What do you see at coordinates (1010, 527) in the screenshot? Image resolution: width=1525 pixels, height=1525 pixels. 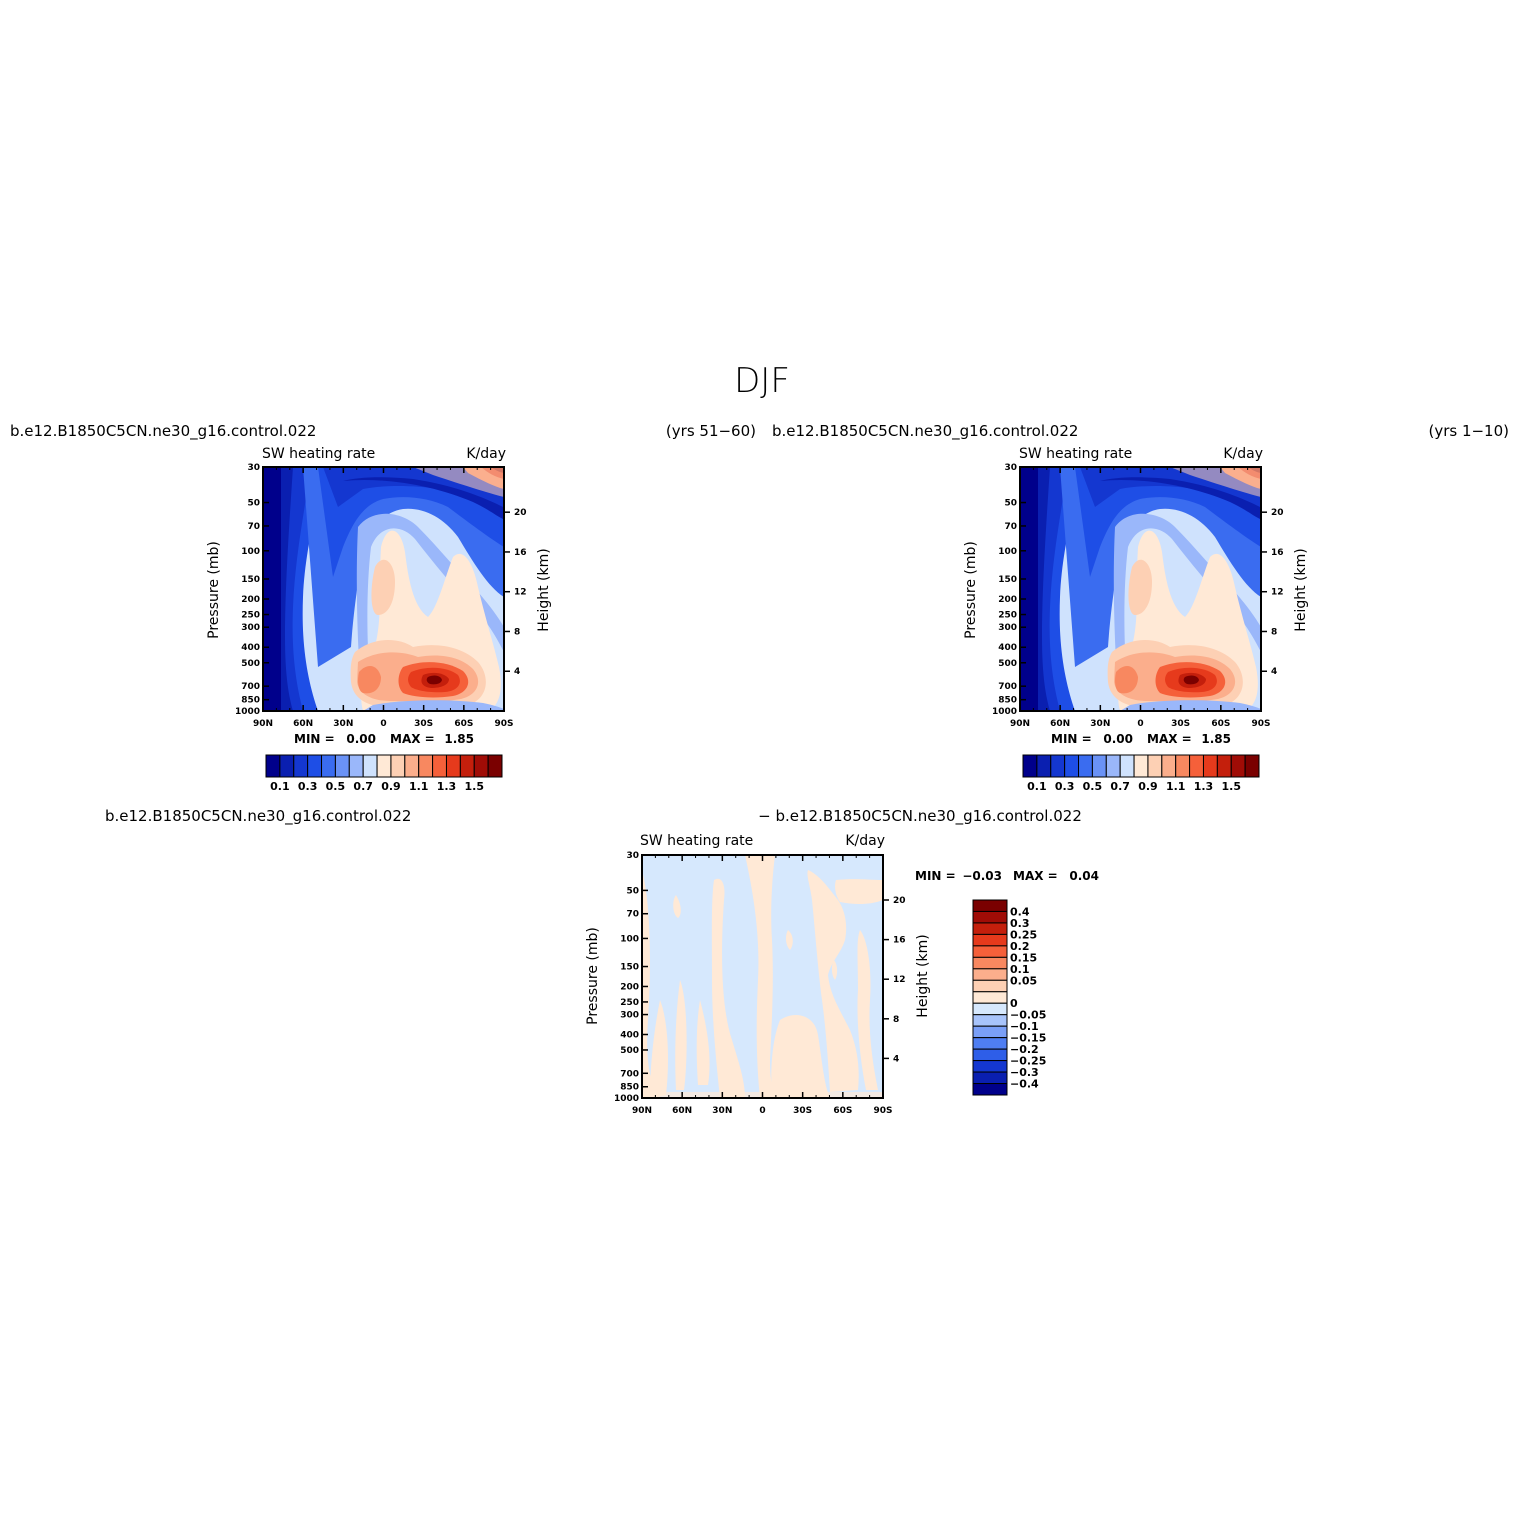 I see `y-tick-label: 70` at bounding box center [1010, 527].